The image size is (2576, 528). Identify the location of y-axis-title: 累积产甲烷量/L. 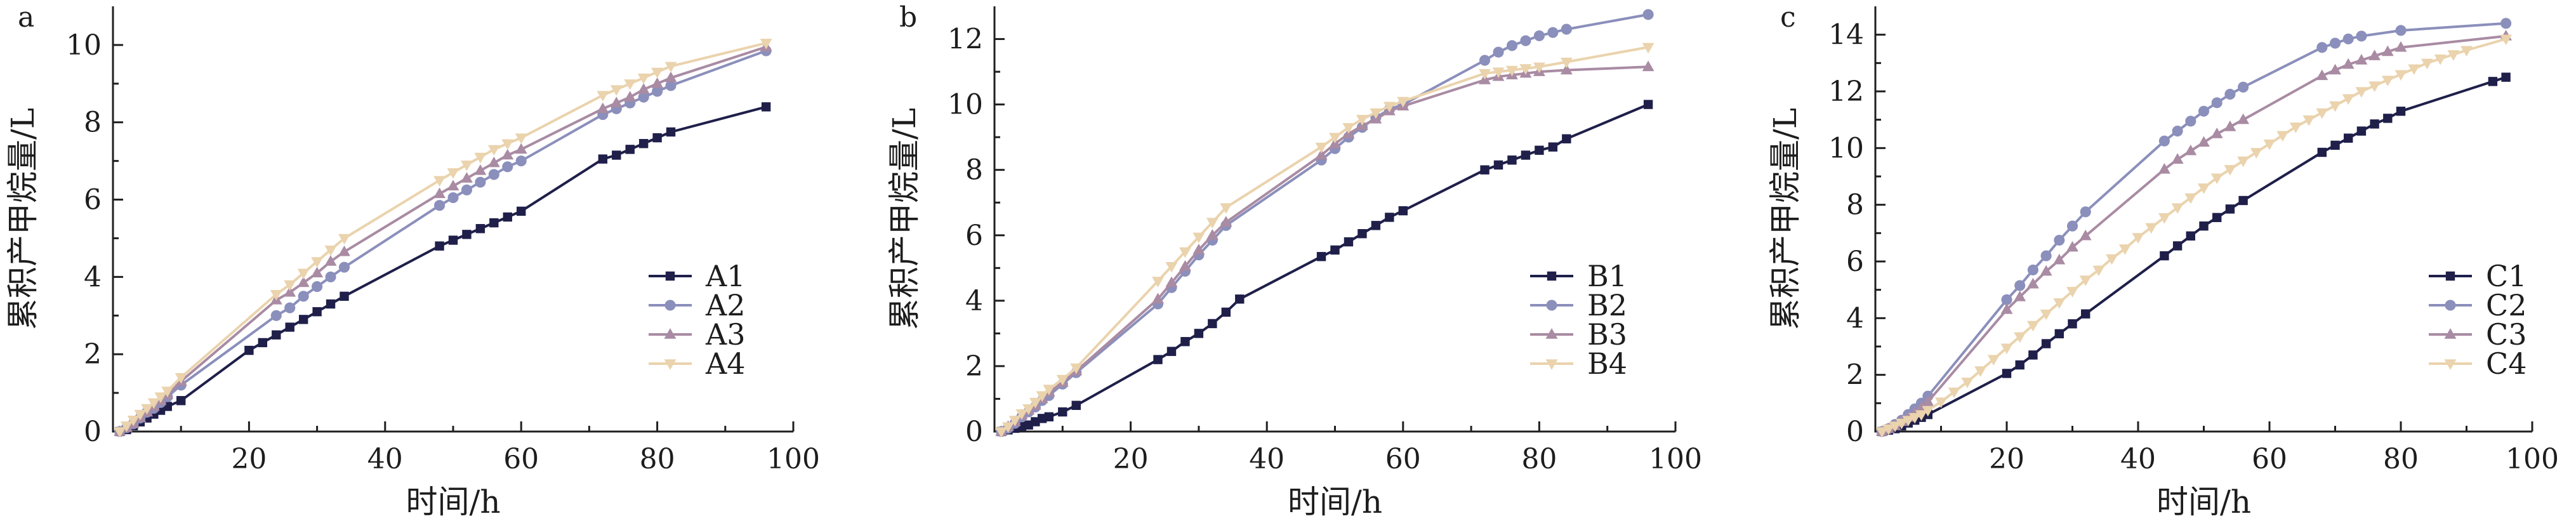
(1786, 219).